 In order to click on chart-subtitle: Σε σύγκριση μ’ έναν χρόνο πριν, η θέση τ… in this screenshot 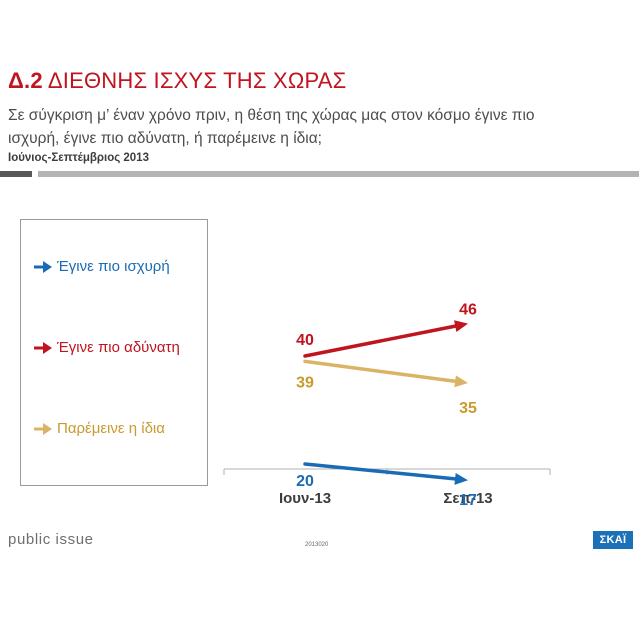, I will do `click(271, 127)`.